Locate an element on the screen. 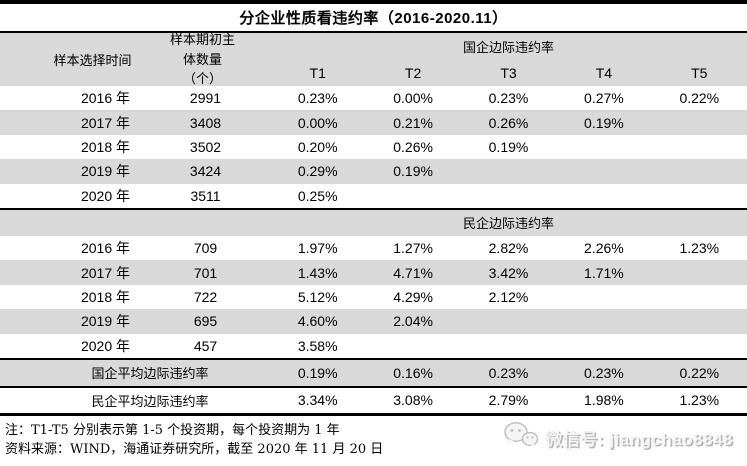 The height and width of the screenshot is (466, 747). default-rate-cell-t1: 0.20% is located at coordinates (317, 146).